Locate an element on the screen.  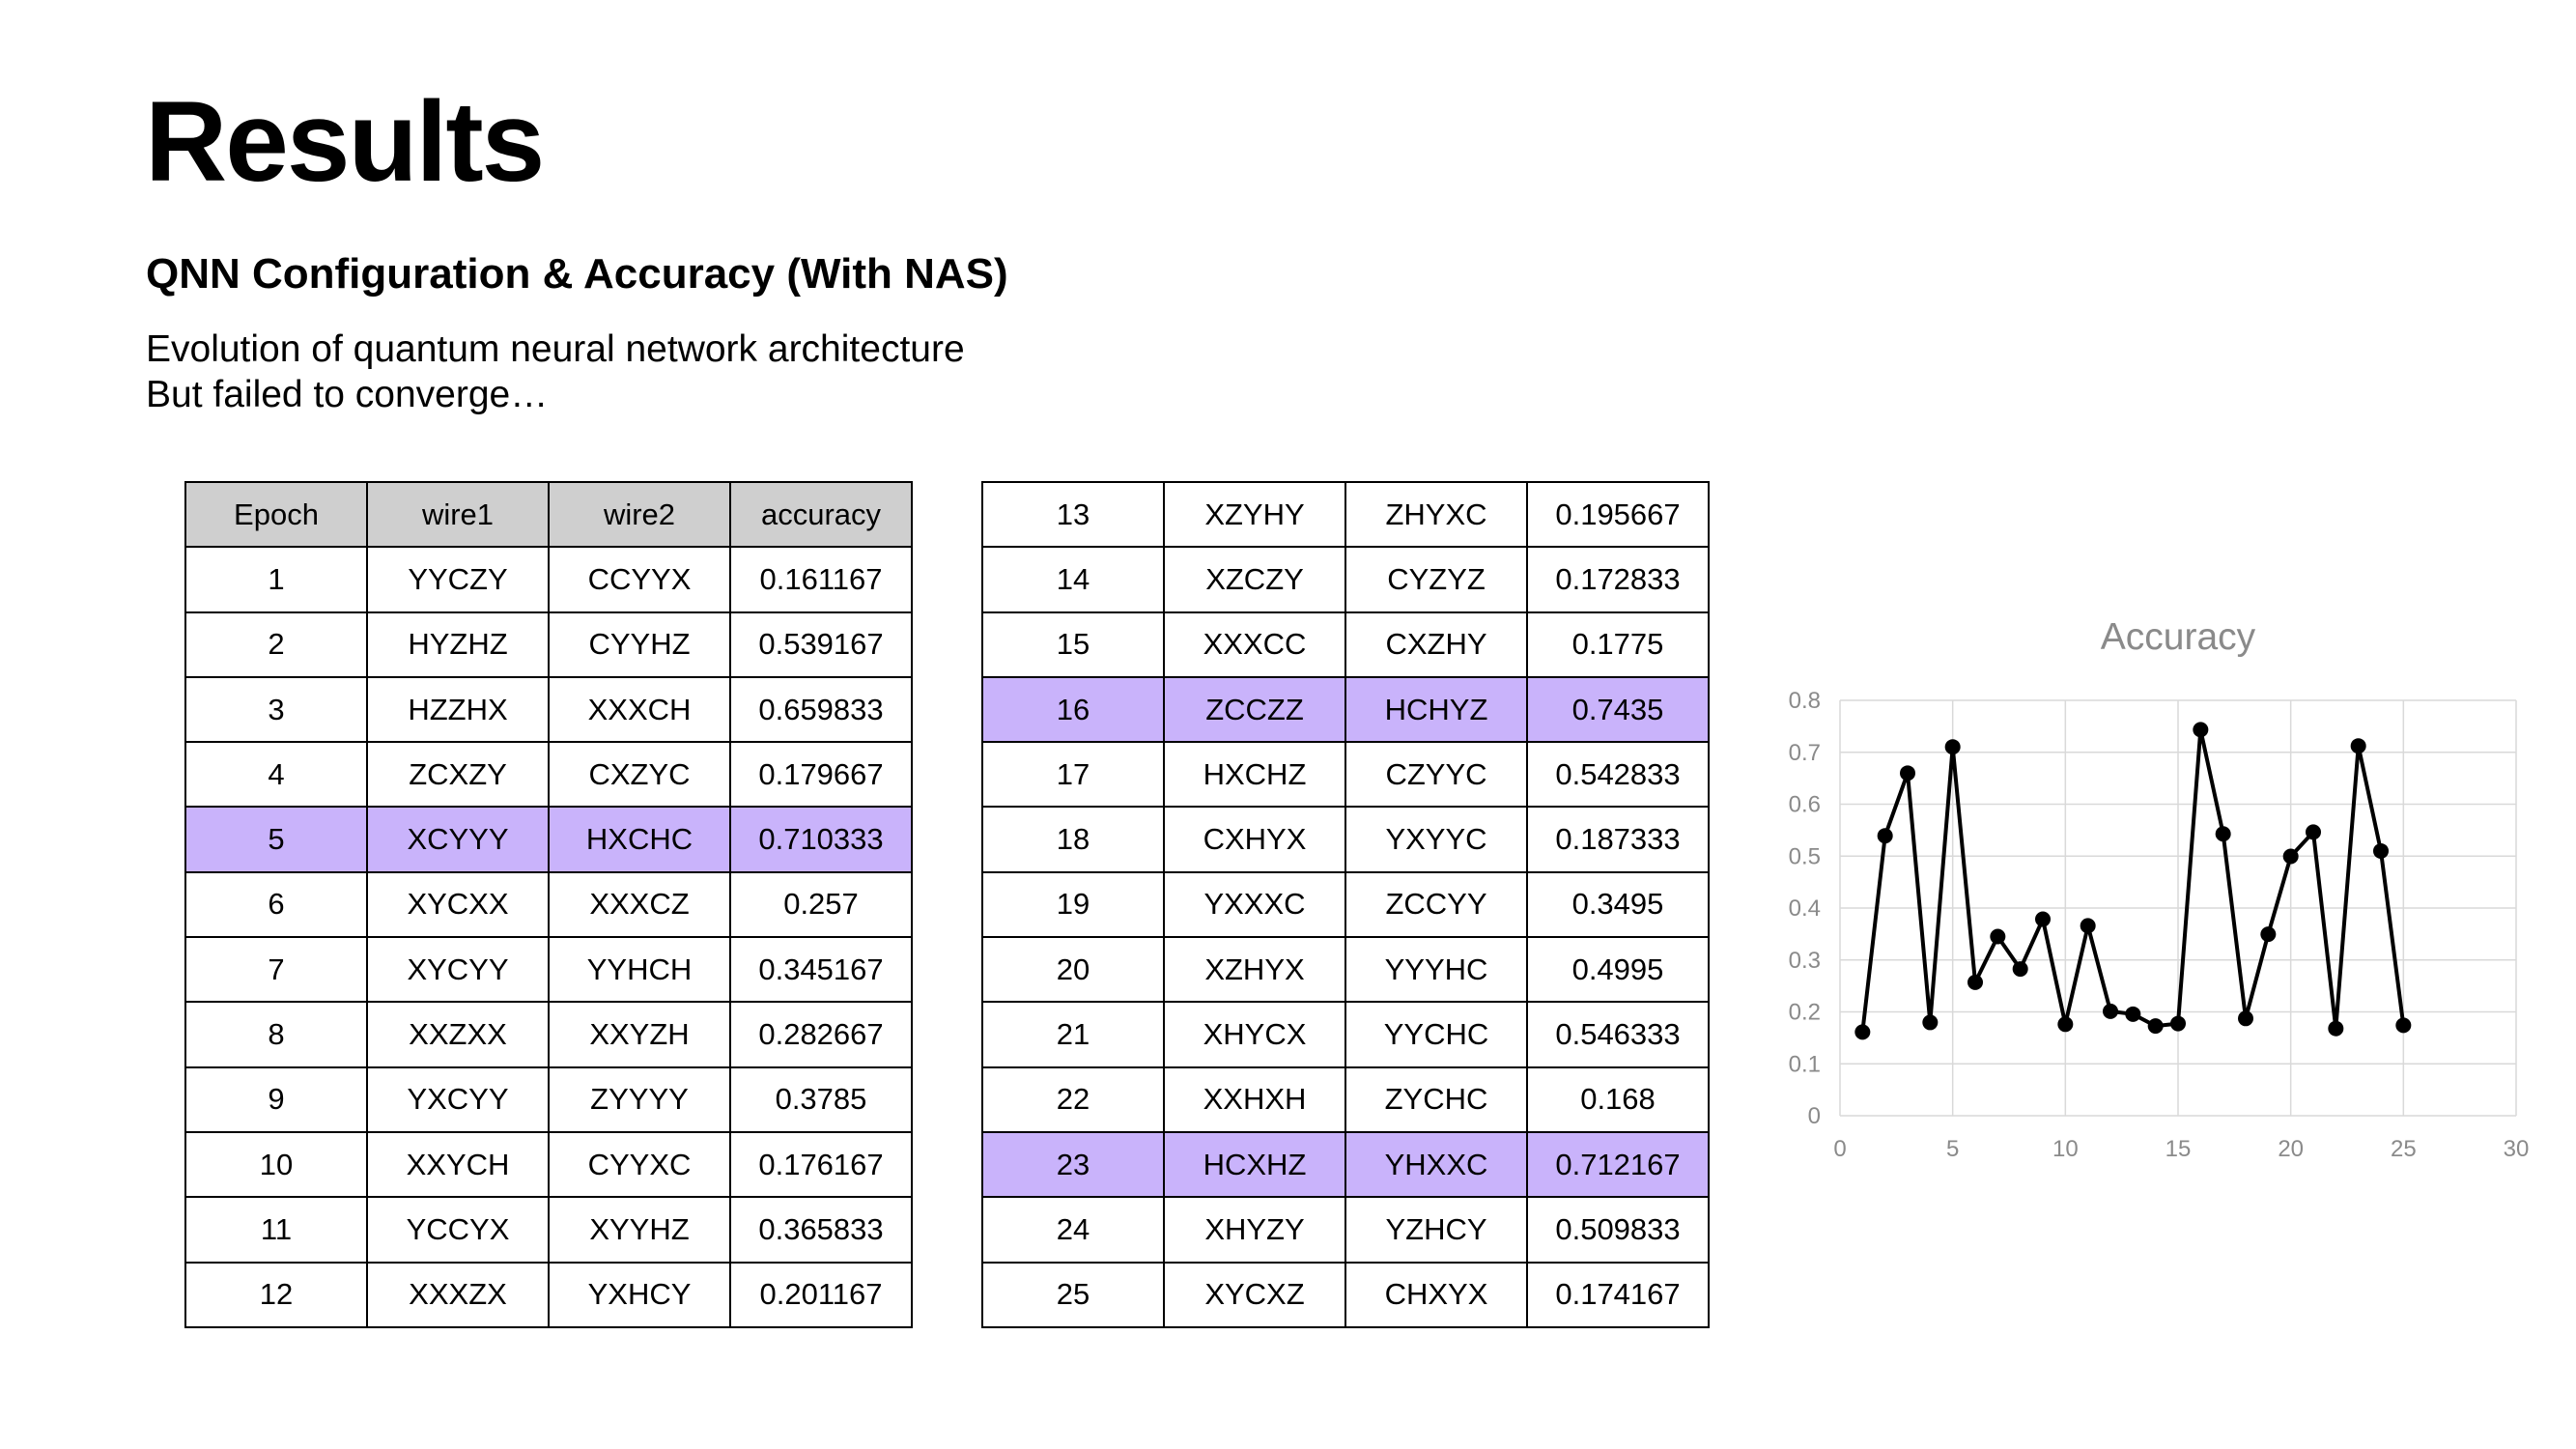
cell-wire2: YYCHC is located at coordinates (1436, 1034).